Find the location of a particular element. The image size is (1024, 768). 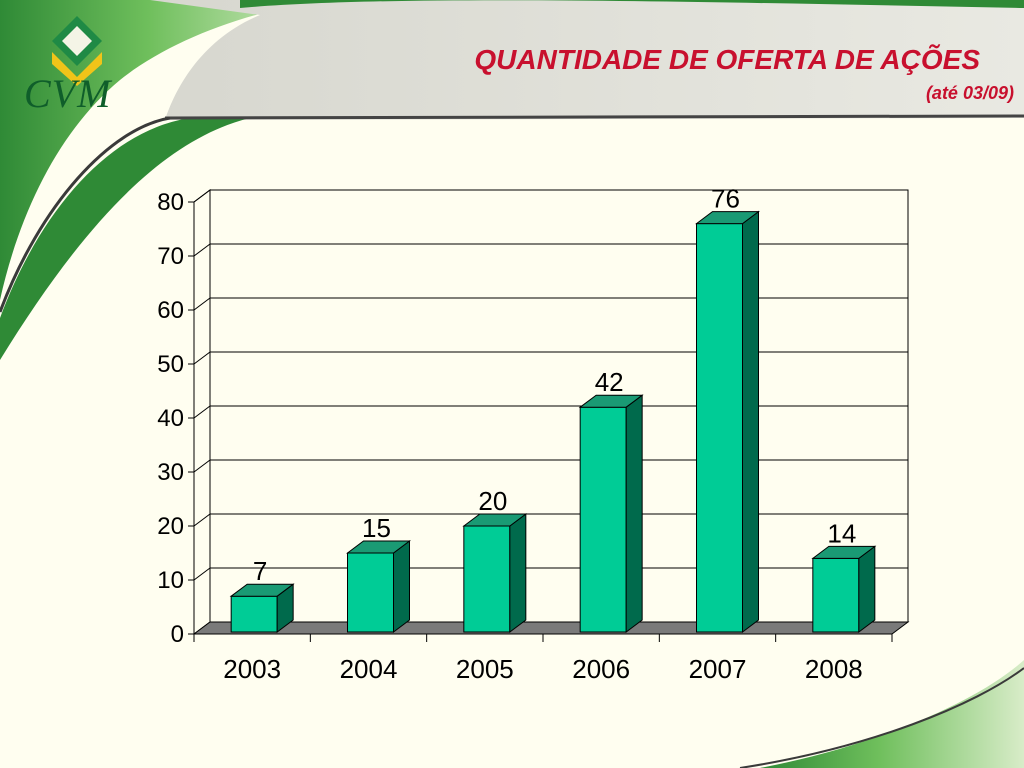

green-upper-arc is located at coordinates (125, 239).